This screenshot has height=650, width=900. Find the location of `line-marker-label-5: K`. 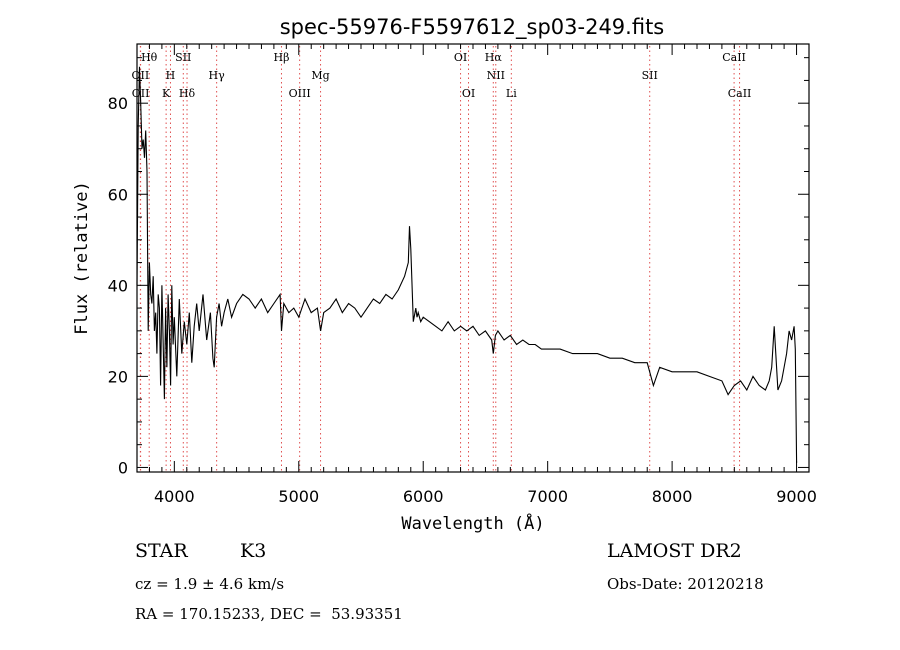

line-marker-label-5: K is located at coordinates (166, 93).